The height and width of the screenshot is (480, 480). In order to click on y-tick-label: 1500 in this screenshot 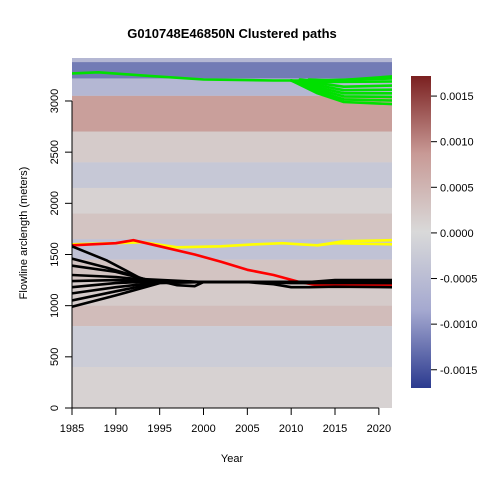, I will do `click(55, 254)`.